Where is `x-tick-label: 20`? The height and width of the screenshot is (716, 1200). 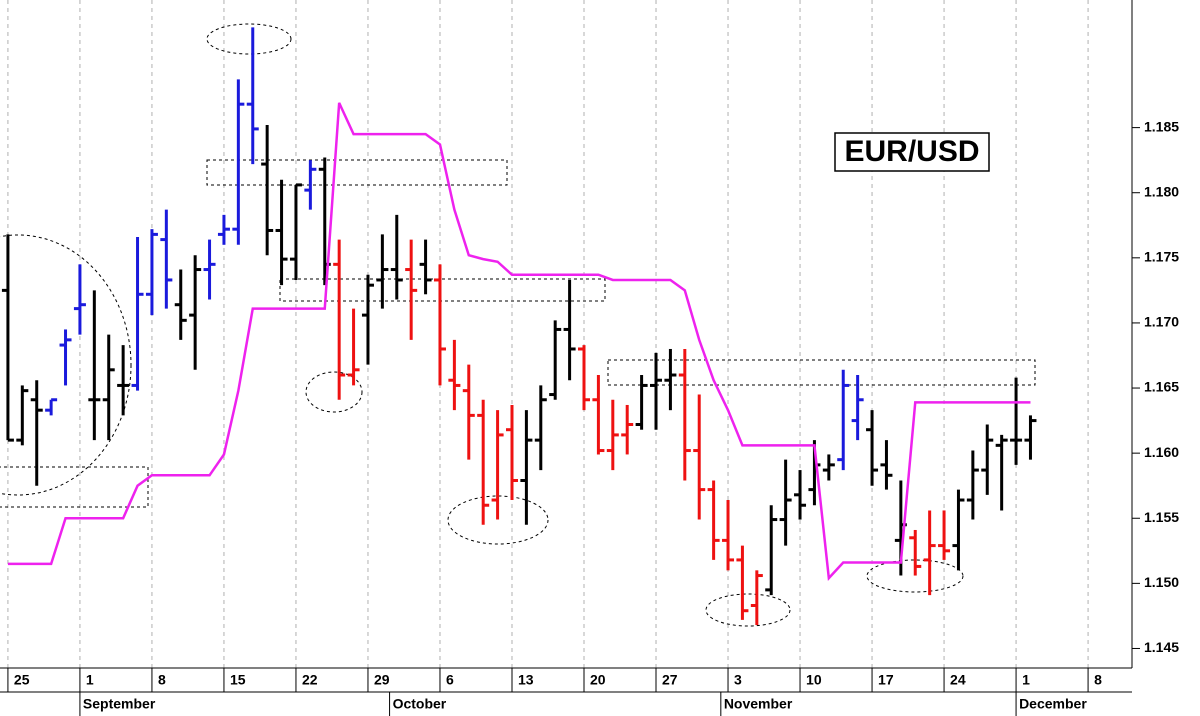
x-tick-label: 20 is located at coordinates (598, 680).